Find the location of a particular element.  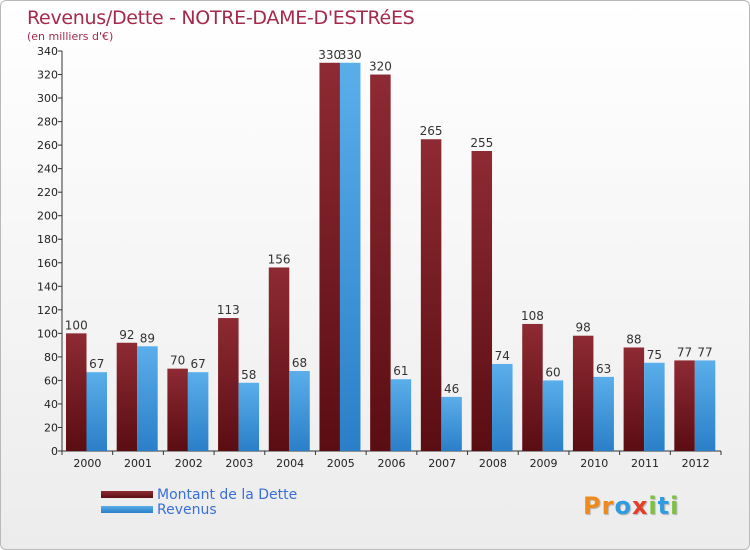

x-tick-label: 2004 is located at coordinates (290, 463).